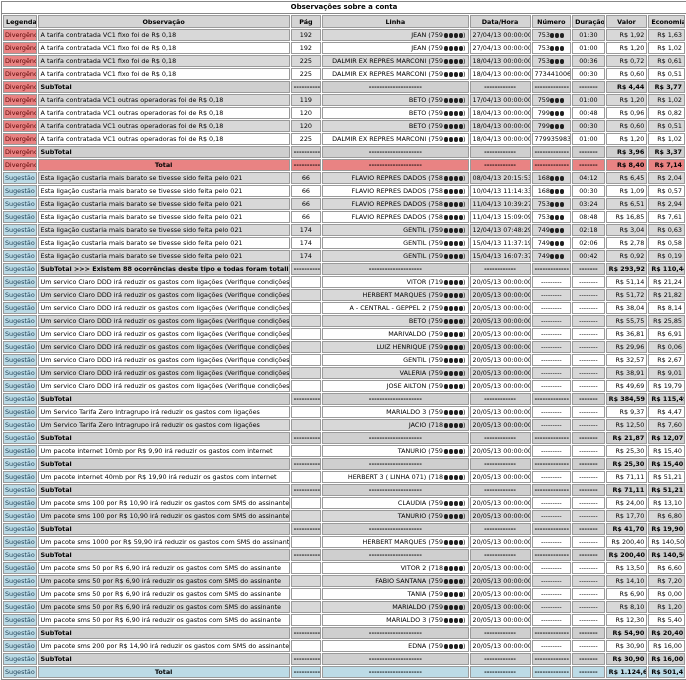  I want to click on col-header-pag: Pág, so click(306, 21).